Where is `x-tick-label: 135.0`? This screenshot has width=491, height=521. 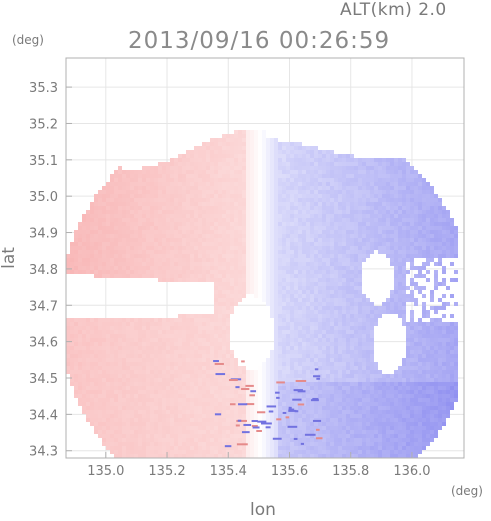 x-tick-label: 135.0 is located at coordinates (105, 471).